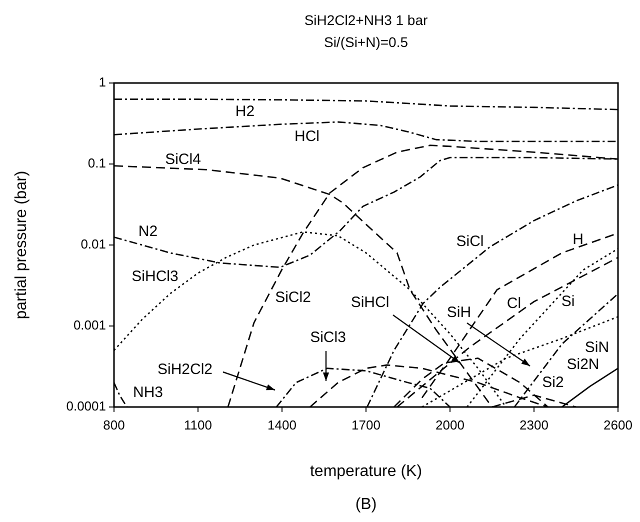 This screenshot has height=522, width=640. I want to click on x-tick-label: 1100, so click(198, 424).